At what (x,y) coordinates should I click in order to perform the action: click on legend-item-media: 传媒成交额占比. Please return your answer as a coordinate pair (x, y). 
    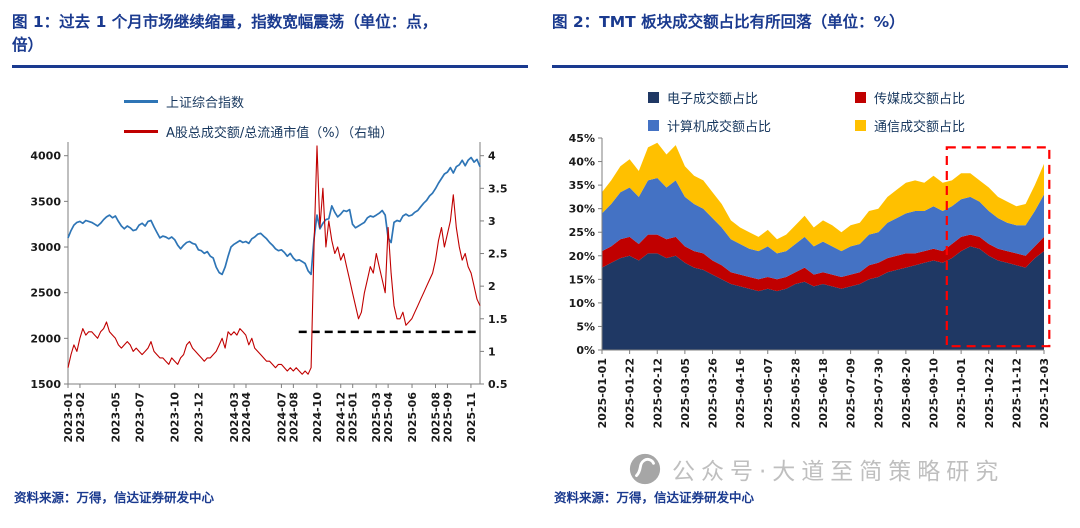
    Looking at the image, I should click on (910, 97).